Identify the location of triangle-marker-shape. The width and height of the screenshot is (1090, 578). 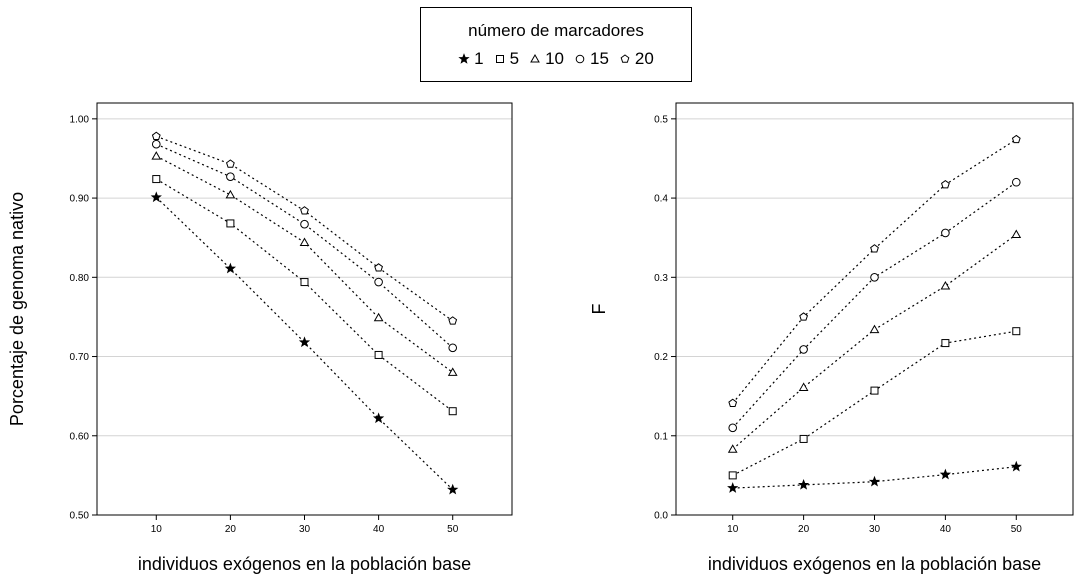
(535, 58).